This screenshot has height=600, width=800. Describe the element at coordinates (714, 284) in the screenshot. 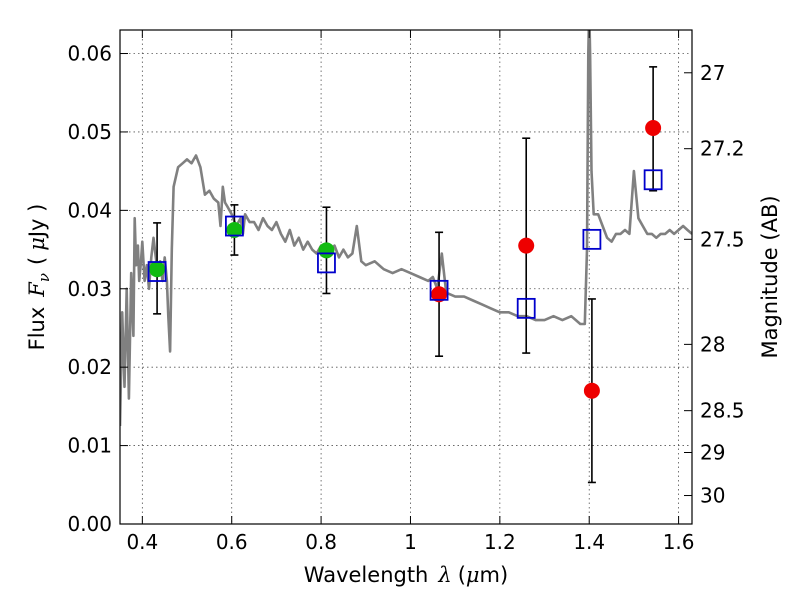

I see `magnitude-axis-ticks: 27 27.2 27.5 28 28.5 29 30` at that location.